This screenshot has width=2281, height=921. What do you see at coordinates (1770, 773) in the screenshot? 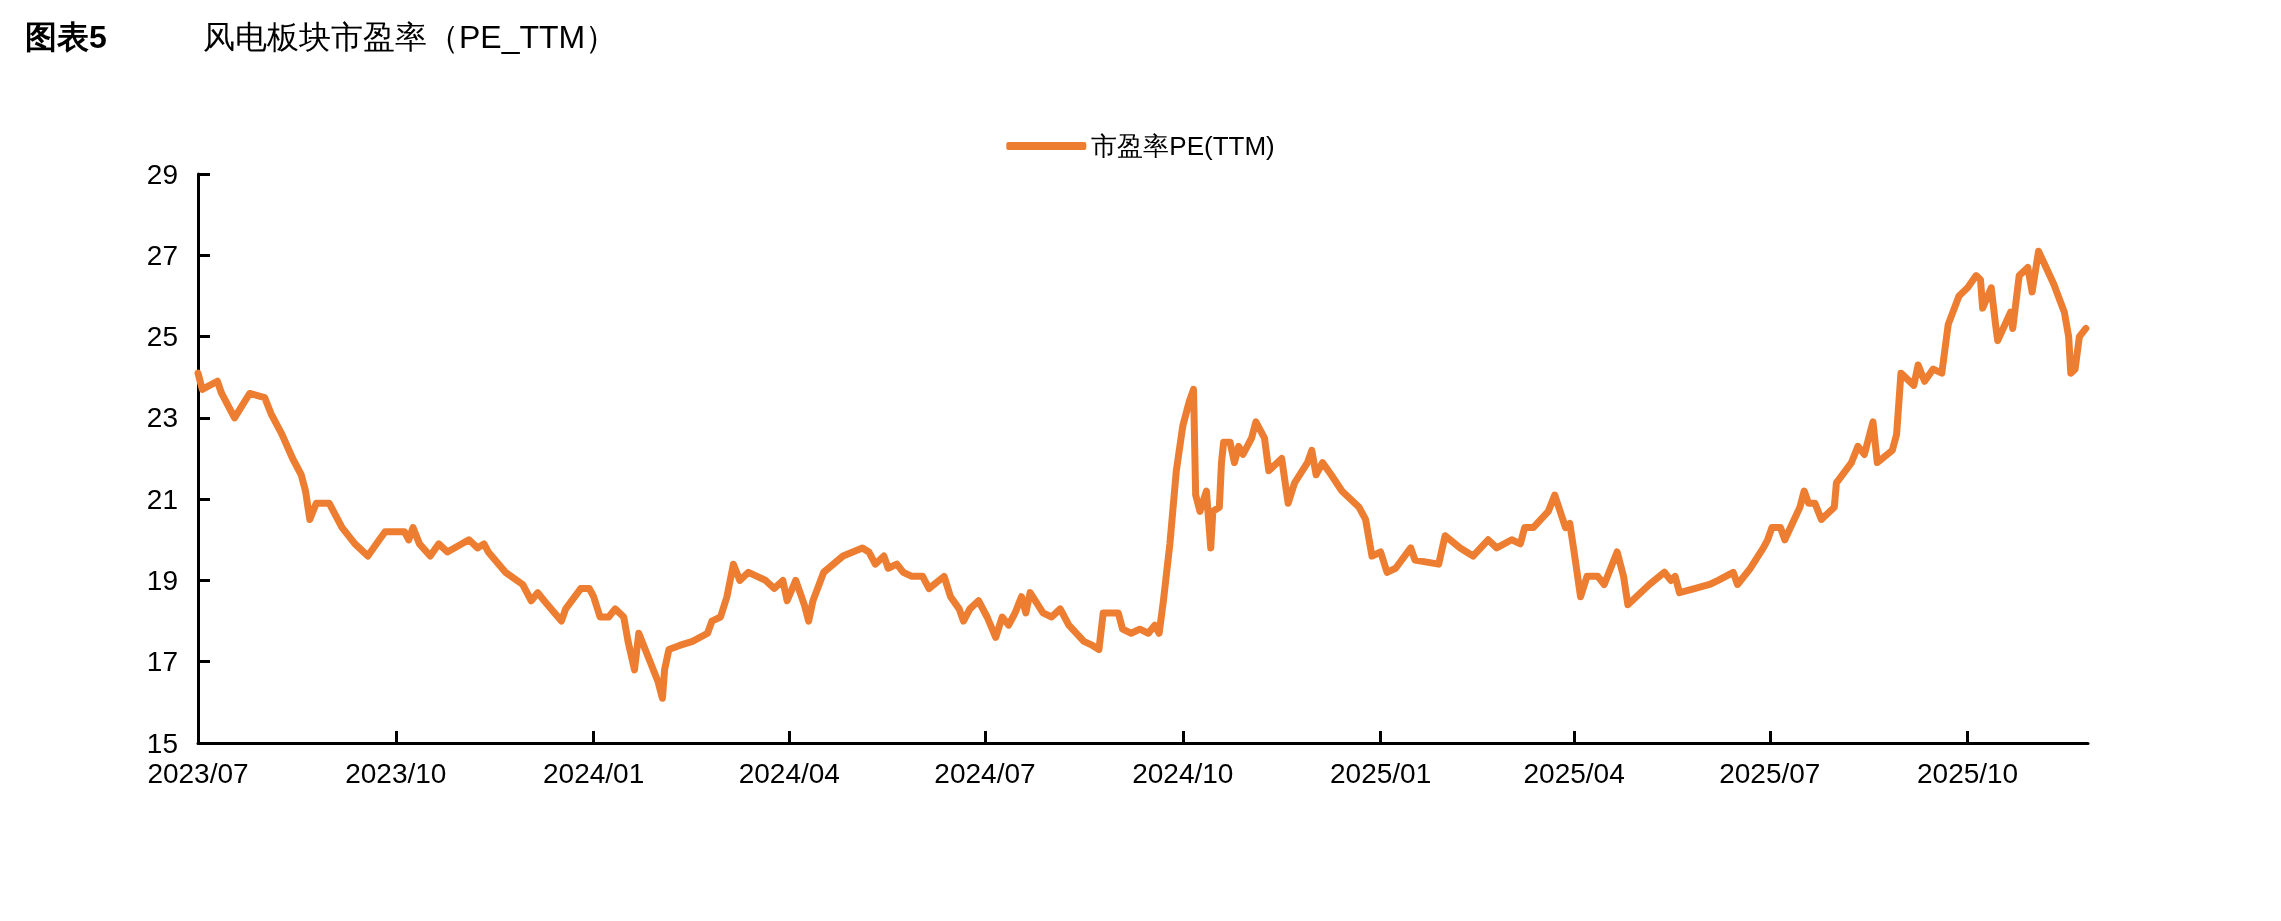
I see `x-tick-label: 2025/07` at bounding box center [1770, 773].